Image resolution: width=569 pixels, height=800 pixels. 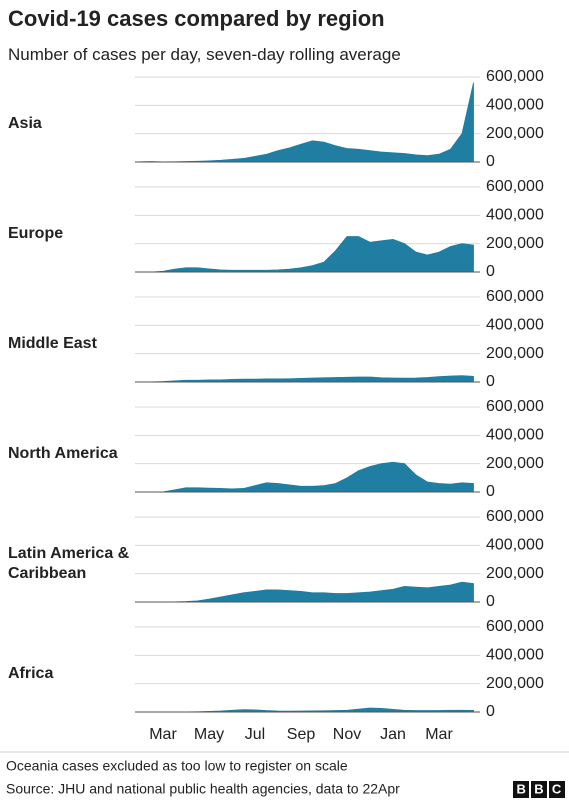 What do you see at coordinates (301, 734) in the screenshot?
I see `x-tick-label: Sep` at bounding box center [301, 734].